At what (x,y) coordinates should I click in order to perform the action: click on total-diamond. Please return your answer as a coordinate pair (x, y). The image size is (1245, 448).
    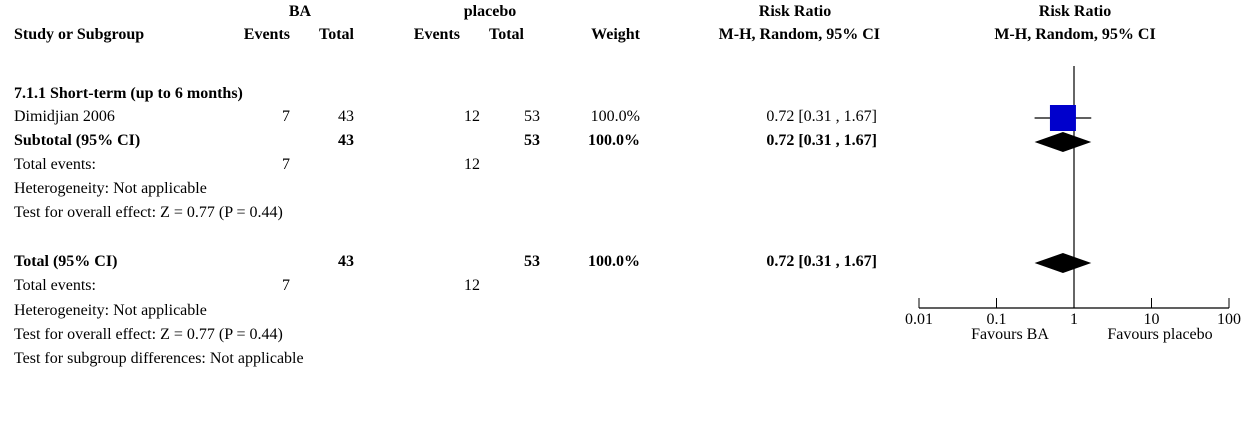
    Looking at the image, I should click on (1063, 263).